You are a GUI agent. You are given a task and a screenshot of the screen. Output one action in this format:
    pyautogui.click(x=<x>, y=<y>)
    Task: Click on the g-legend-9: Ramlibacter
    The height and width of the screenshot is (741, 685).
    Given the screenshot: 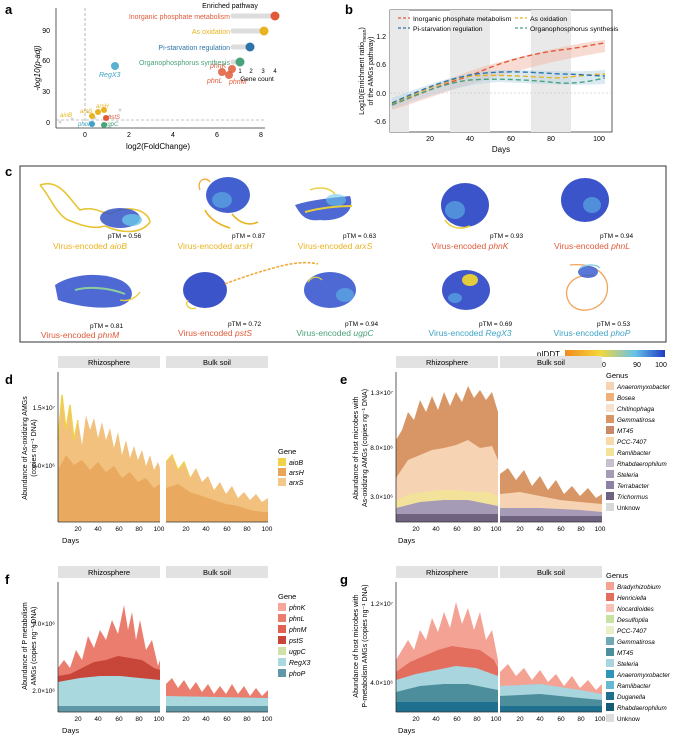 What is the action you would take?
    pyautogui.click(x=634, y=686)
    